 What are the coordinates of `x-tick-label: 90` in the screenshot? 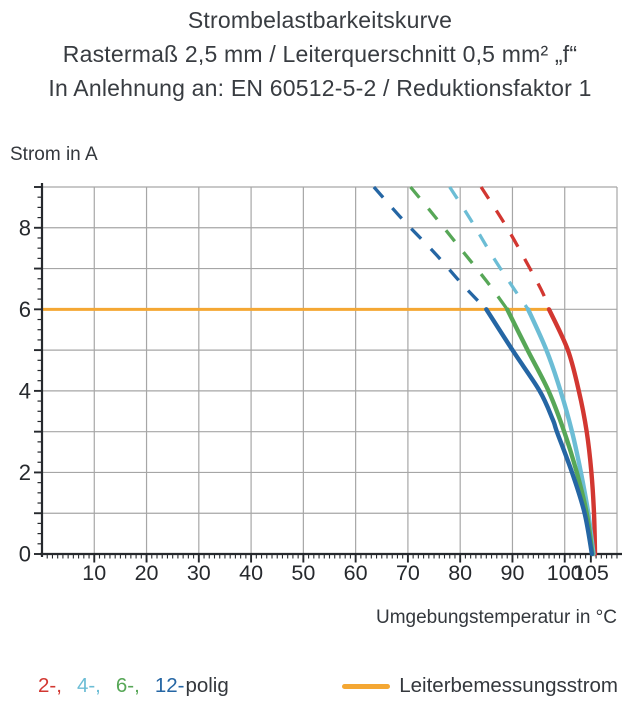 It's located at (512, 573).